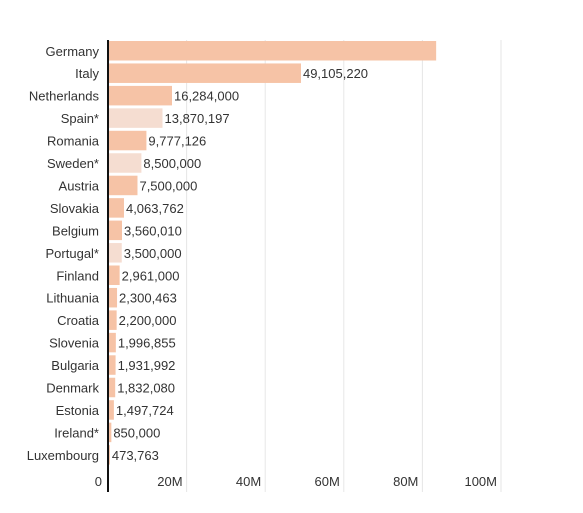  Describe the element at coordinates (168, 185) in the screenshot. I see `value-label: 7,500,000` at that location.